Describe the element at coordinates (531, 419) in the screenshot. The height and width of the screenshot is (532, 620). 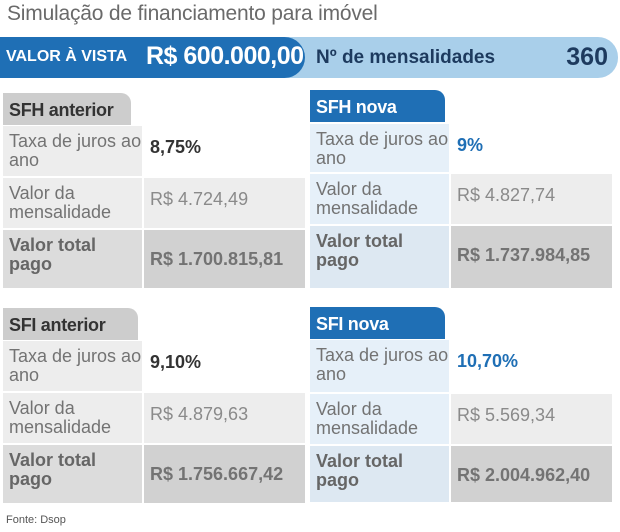
I see `row-value: R$ 5.569,34` at that location.